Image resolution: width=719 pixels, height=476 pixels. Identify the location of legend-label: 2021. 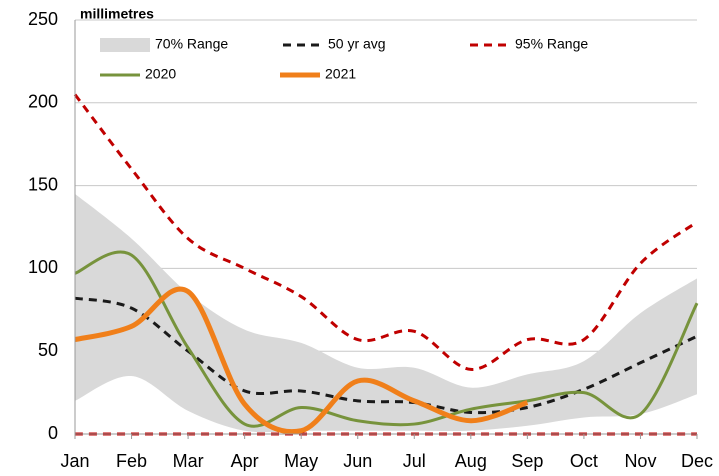
(340, 74).